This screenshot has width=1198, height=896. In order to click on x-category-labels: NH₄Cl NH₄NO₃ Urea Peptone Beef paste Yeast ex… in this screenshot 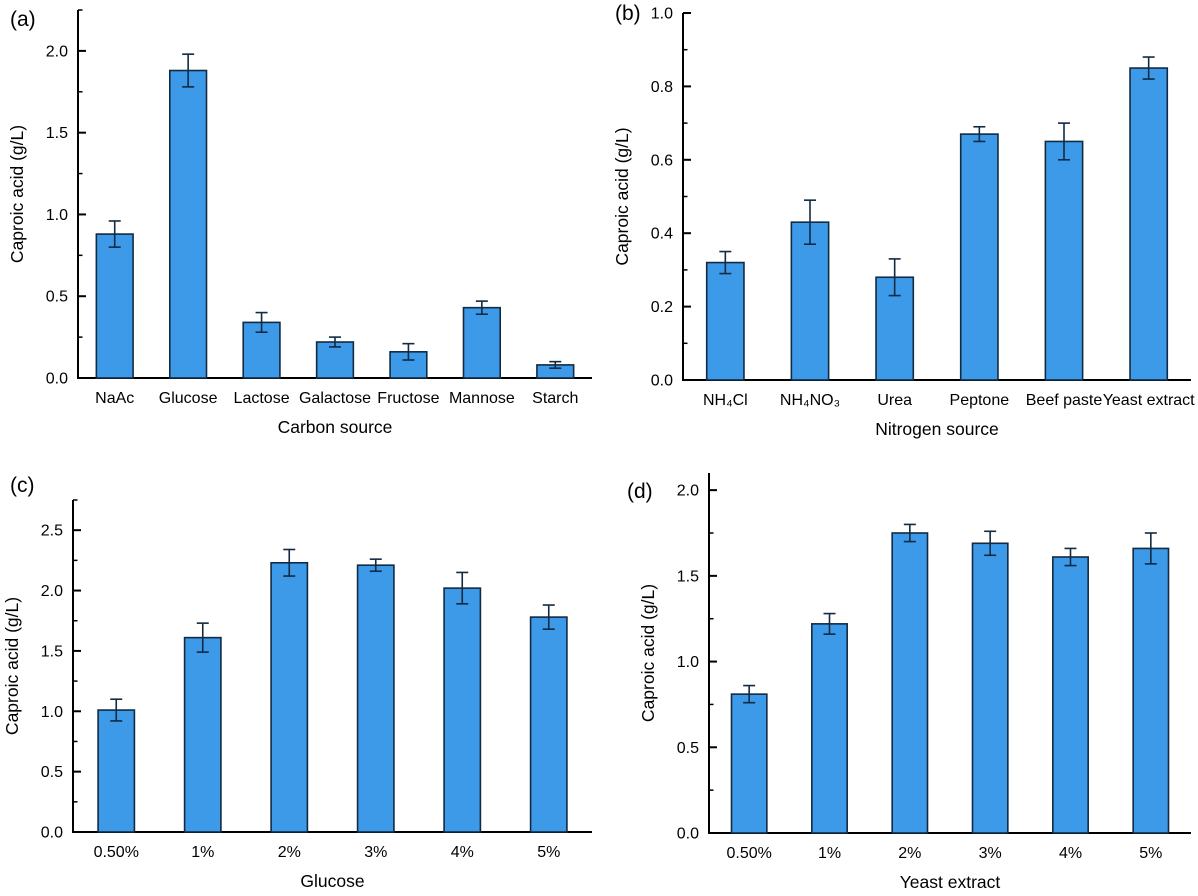, I will do `click(949, 400)`.